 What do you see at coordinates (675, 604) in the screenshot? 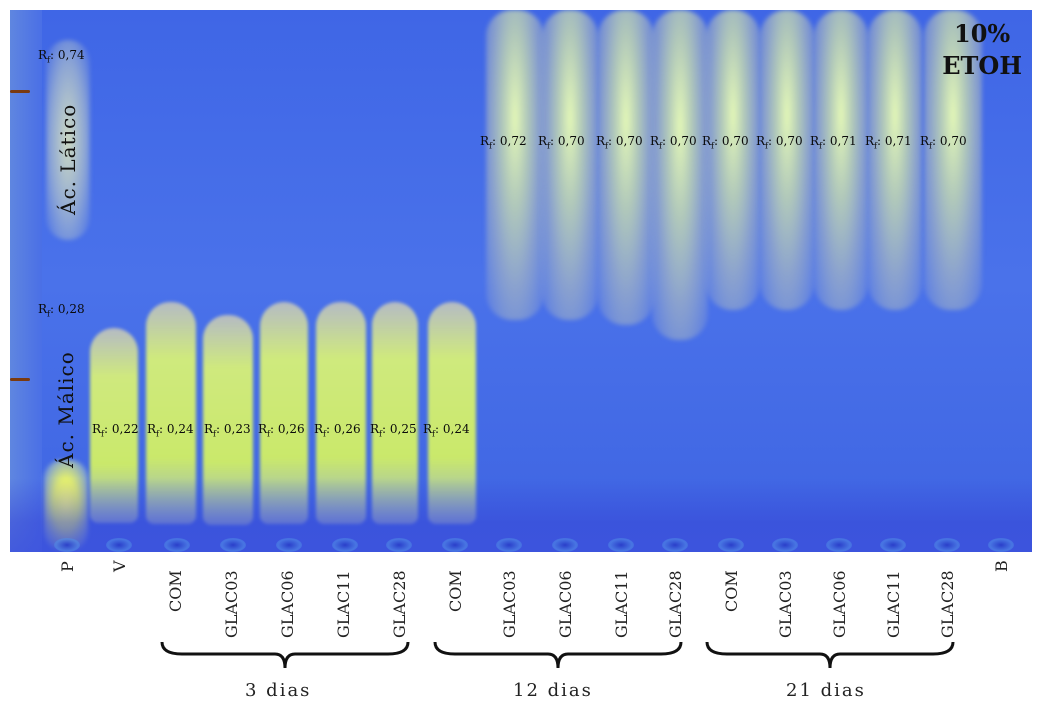
I see `lane-label-11: GLAC28` at bounding box center [675, 604].